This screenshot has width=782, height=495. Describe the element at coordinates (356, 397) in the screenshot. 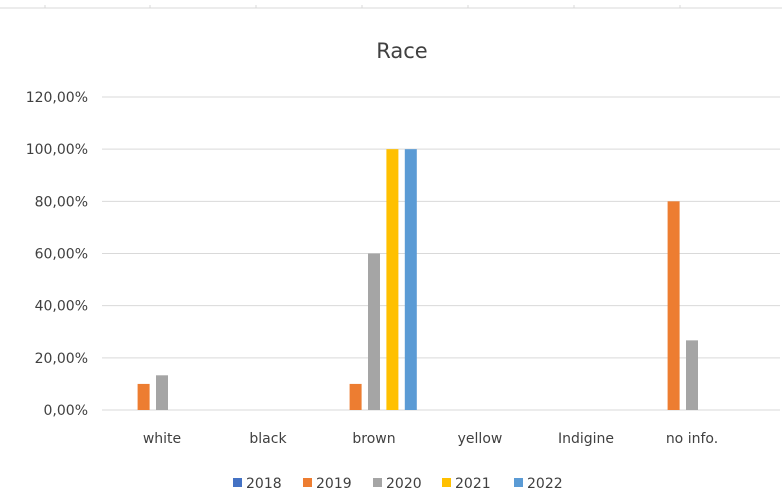

I see `bar-2019-brown` at that location.